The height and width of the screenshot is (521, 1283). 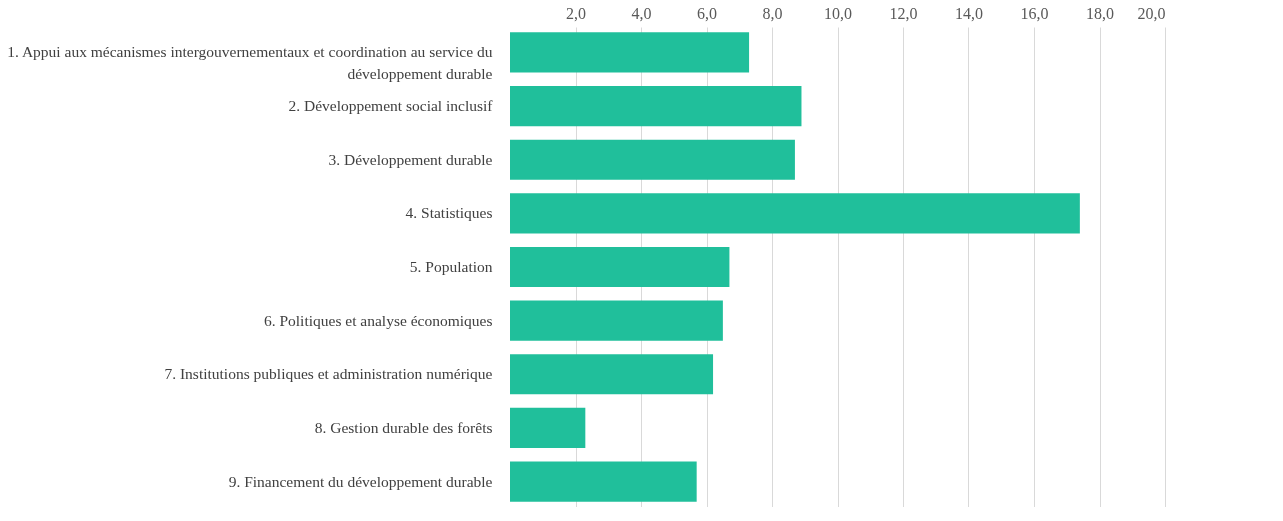 What do you see at coordinates (403, 427) in the screenshot?
I see `y-tick-label: 8. Gestion durable des forêts` at bounding box center [403, 427].